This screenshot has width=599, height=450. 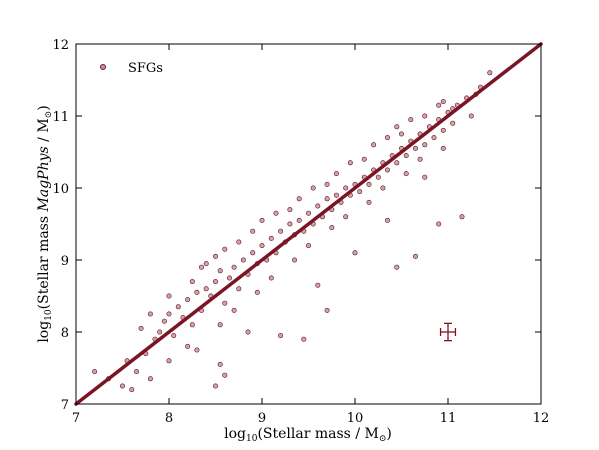 I want to click on x-axis-label: log10(Stellar mass / M⊙), so click(x=308, y=435).